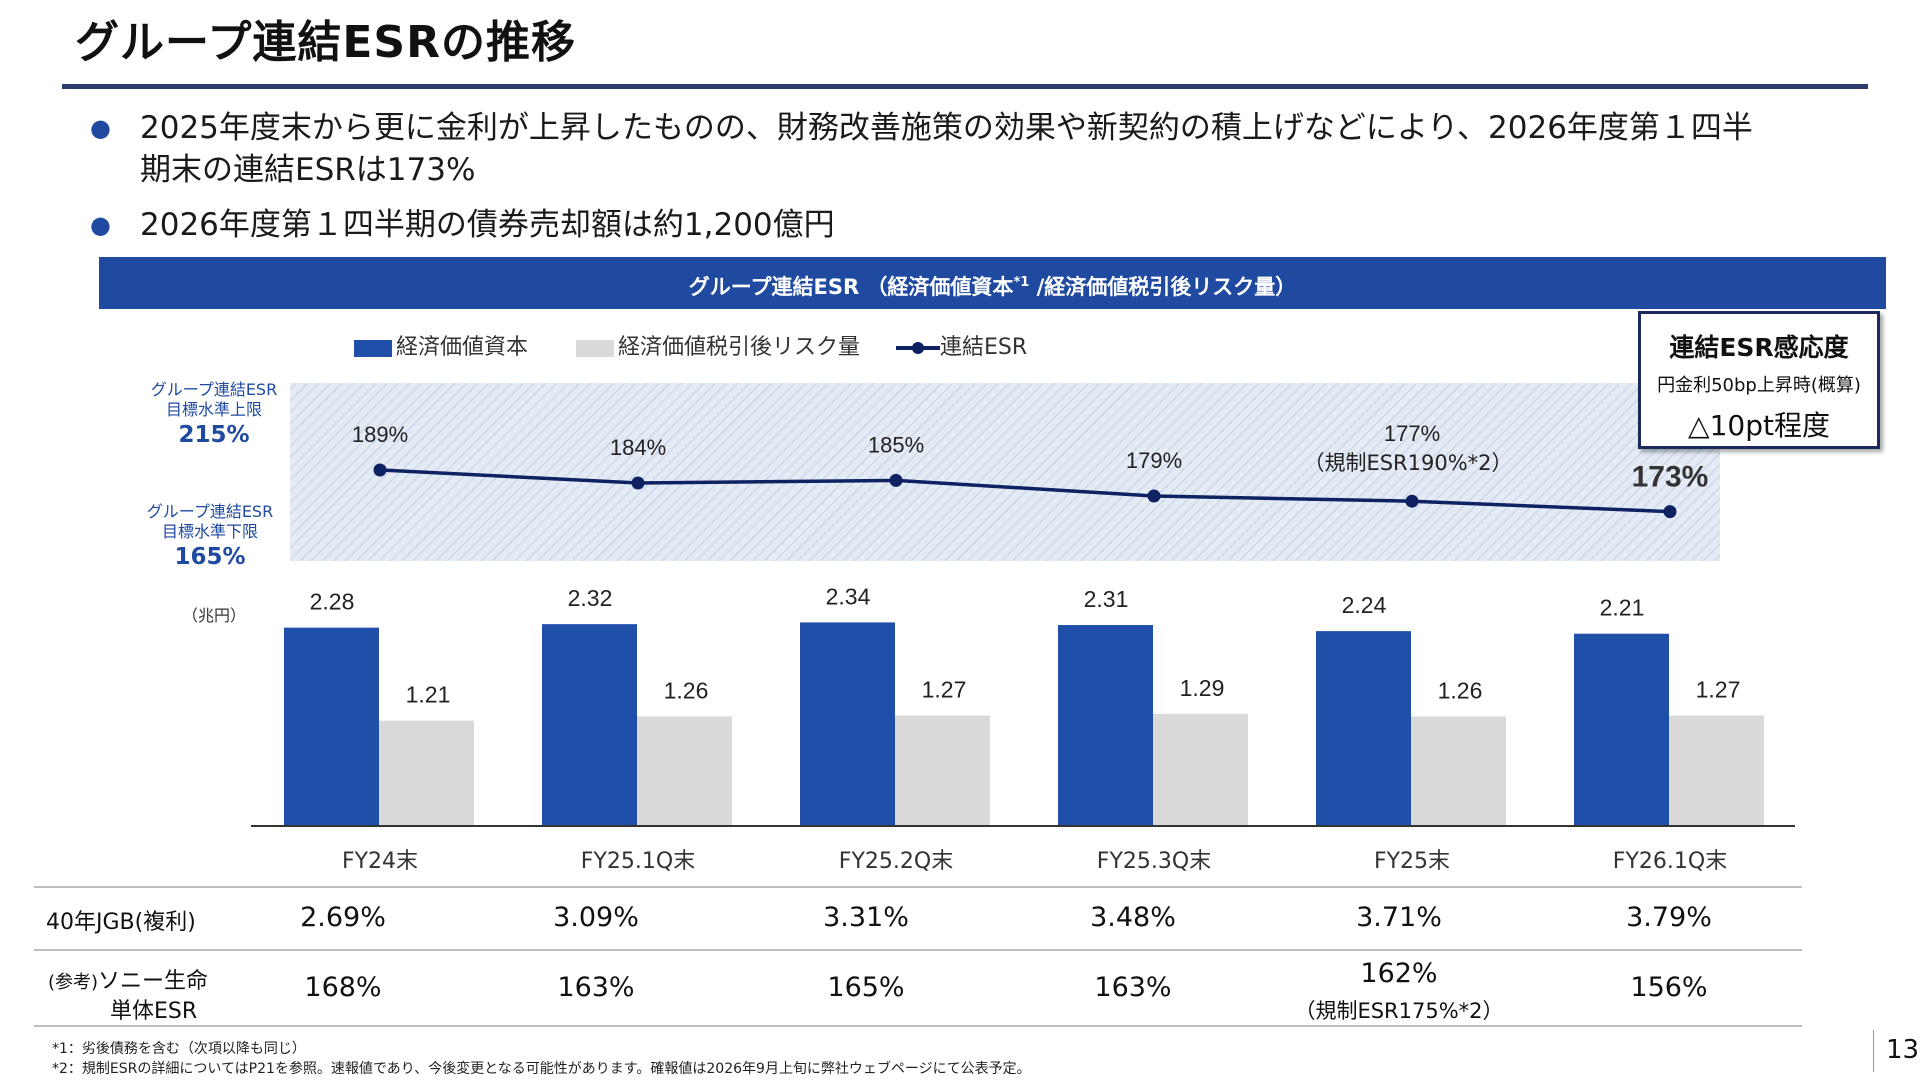 The image size is (1921, 1080). What do you see at coordinates (1399, 973) in the screenshot?
I see `table-cell: 162%` at bounding box center [1399, 973].